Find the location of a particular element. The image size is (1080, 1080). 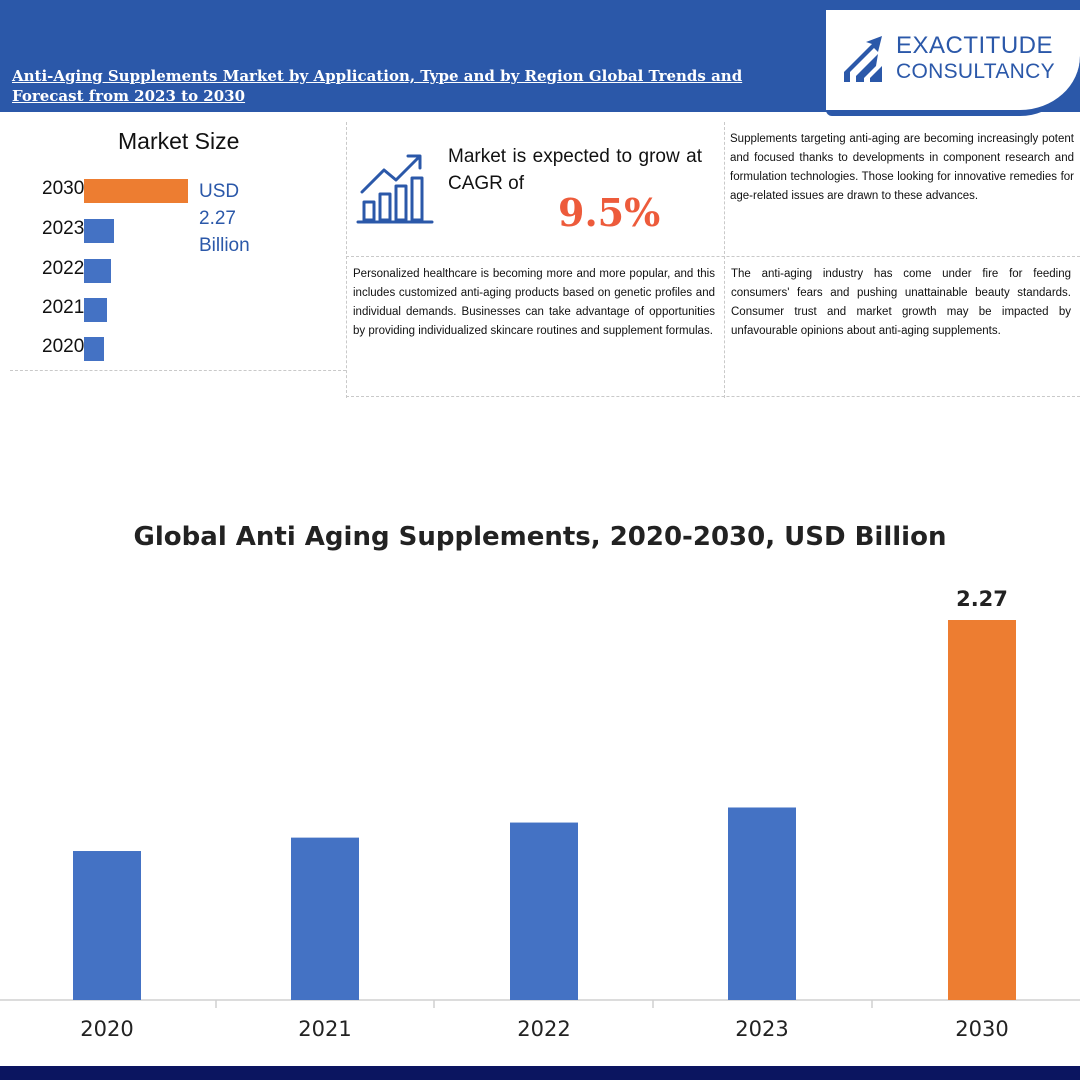

market-size-year: 2023 is located at coordinates (63, 228).